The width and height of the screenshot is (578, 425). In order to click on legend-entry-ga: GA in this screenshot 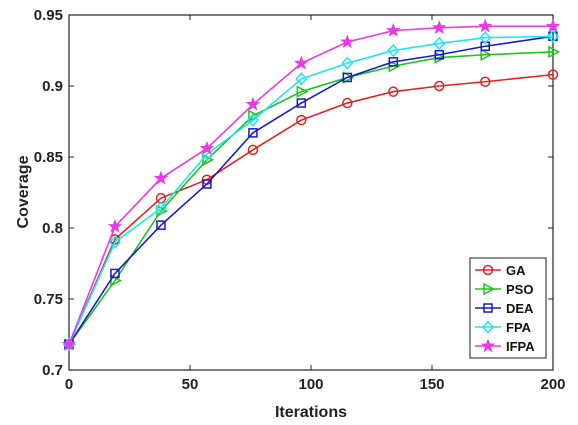, I will do `click(500, 270)`.